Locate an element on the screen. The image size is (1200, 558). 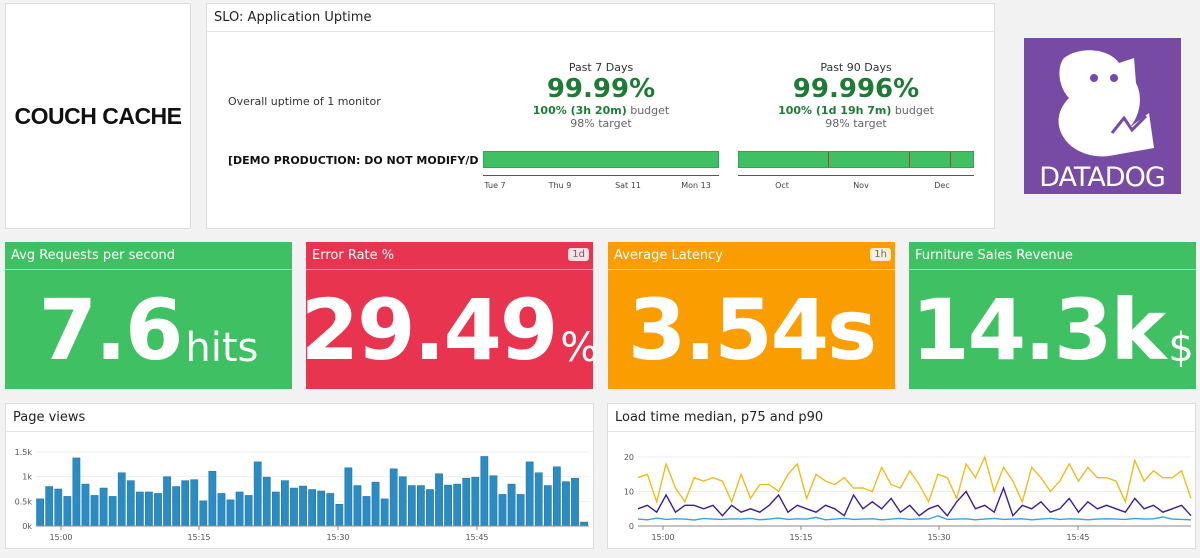
quarter-tick: Dec is located at coordinates (942, 185).